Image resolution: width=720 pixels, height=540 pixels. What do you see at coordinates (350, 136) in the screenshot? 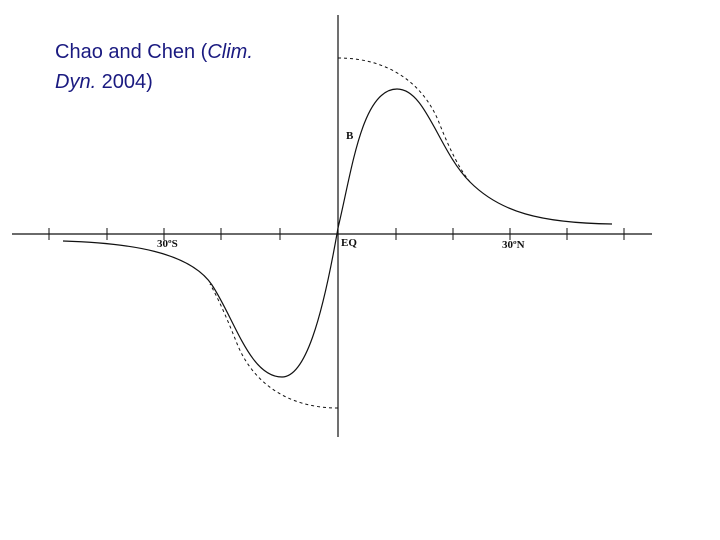
I see `label-b: B` at bounding box center [350, 136].